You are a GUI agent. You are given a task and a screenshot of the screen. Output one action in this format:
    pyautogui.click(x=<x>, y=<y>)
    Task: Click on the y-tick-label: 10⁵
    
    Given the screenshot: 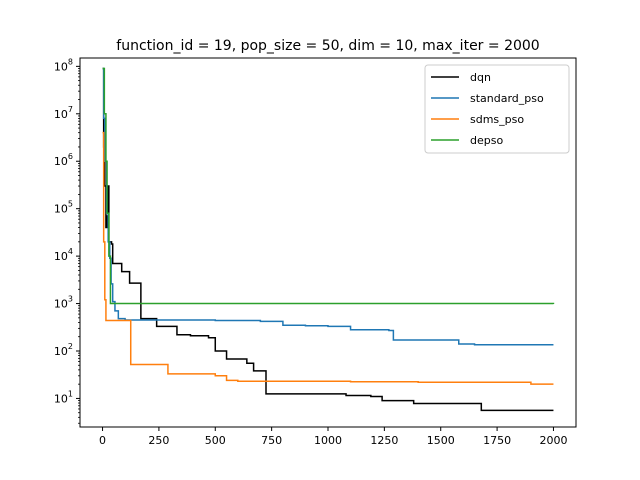 What is the action you would take?
    pyautogui.click(x=63, y=208)
    